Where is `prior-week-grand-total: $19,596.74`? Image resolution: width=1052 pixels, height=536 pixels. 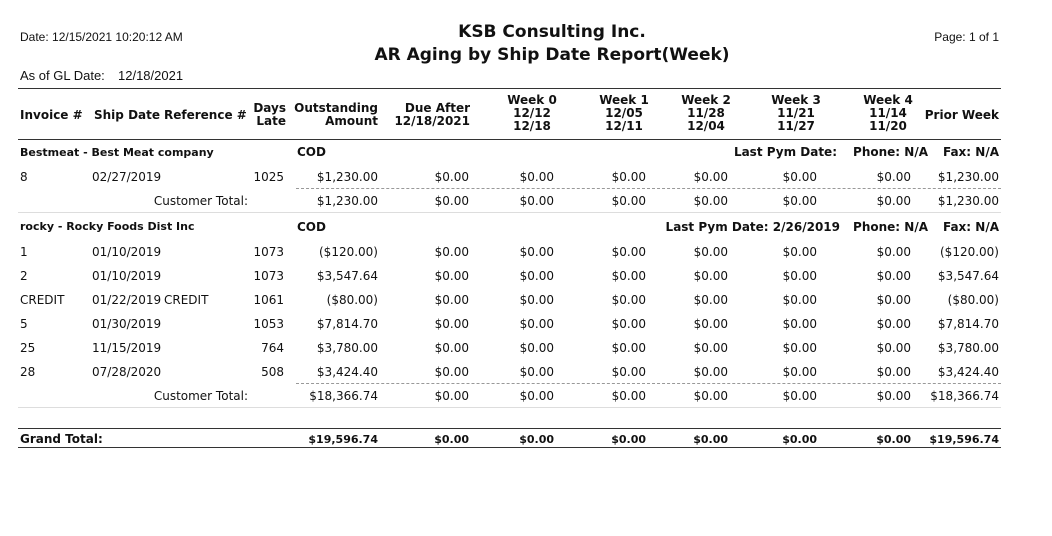 prior-week-grand-total: $19,596.74 is located at coordinates (964, 439).